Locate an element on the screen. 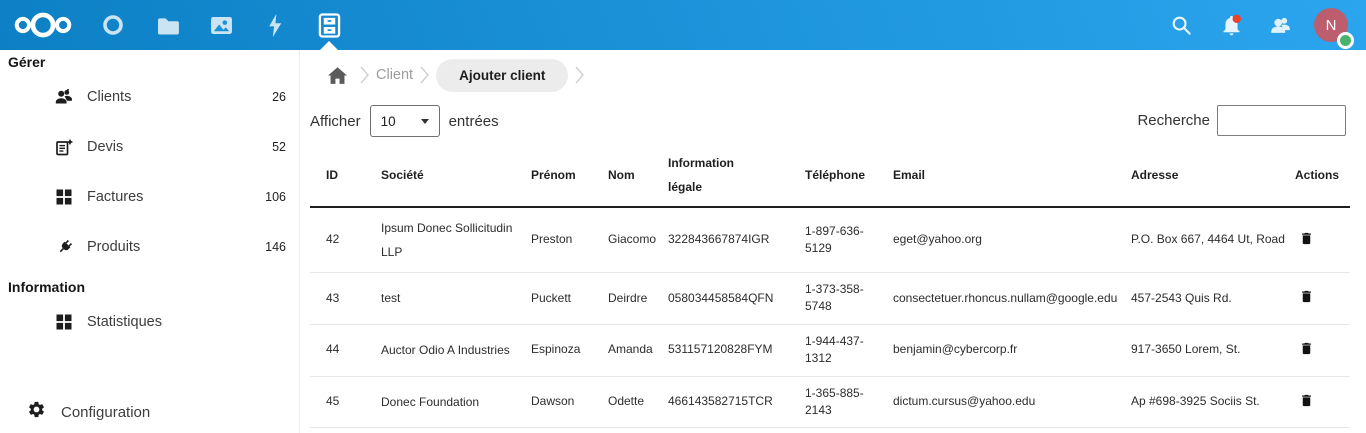 The image size is (1366, 433). sidebar-item-factures: Factures 106 is located at coordinates (149, 197).